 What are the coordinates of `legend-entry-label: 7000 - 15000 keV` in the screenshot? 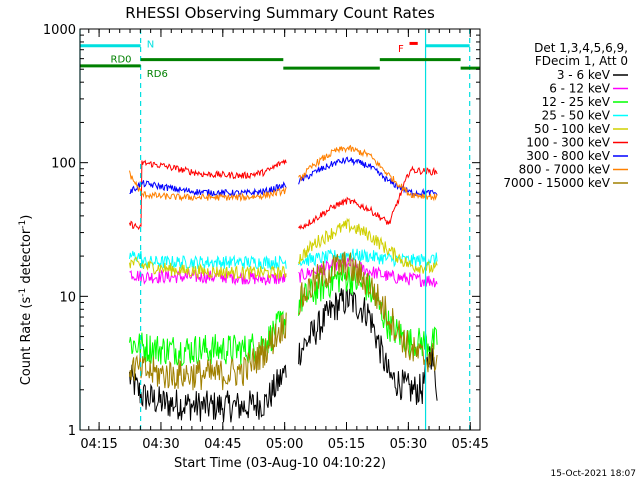 It's located at (556, 183).